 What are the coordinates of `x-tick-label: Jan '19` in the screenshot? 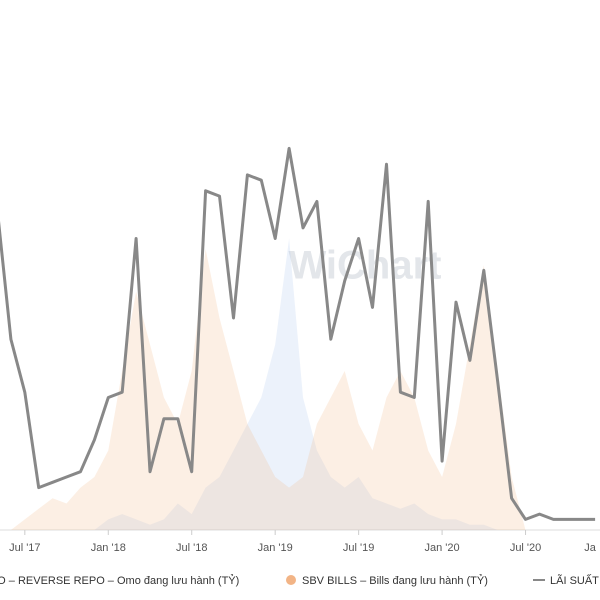 It's located at (275, 548).